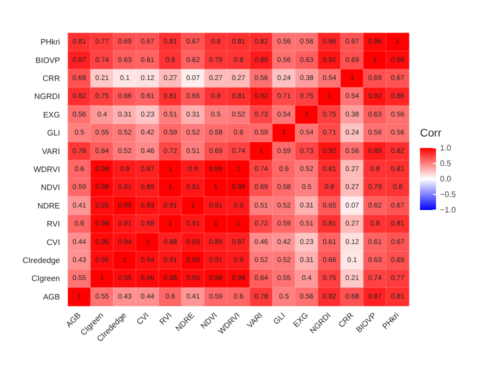 This screenshot has height=366, width=477. Describe the element at coordinates (48, 60) in the screenshot. I see `y-tick-label: BIOVP` at that location.